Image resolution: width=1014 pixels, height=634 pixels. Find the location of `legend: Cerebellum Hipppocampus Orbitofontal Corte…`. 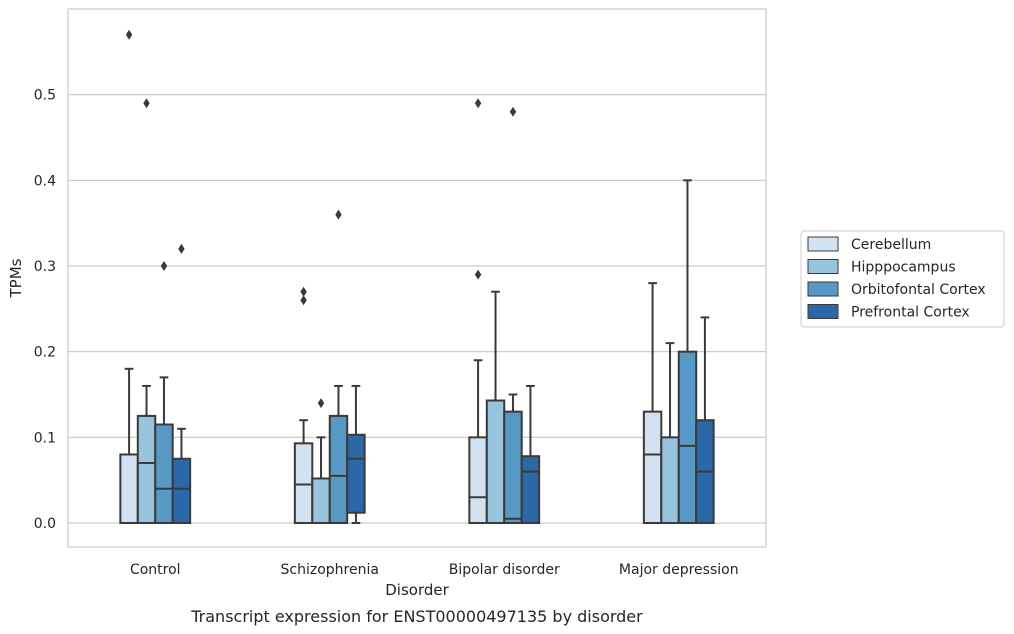

legend: Cerebellum Hipppocampus Orbitofontal Corte… is located at coordinates (902, 279).